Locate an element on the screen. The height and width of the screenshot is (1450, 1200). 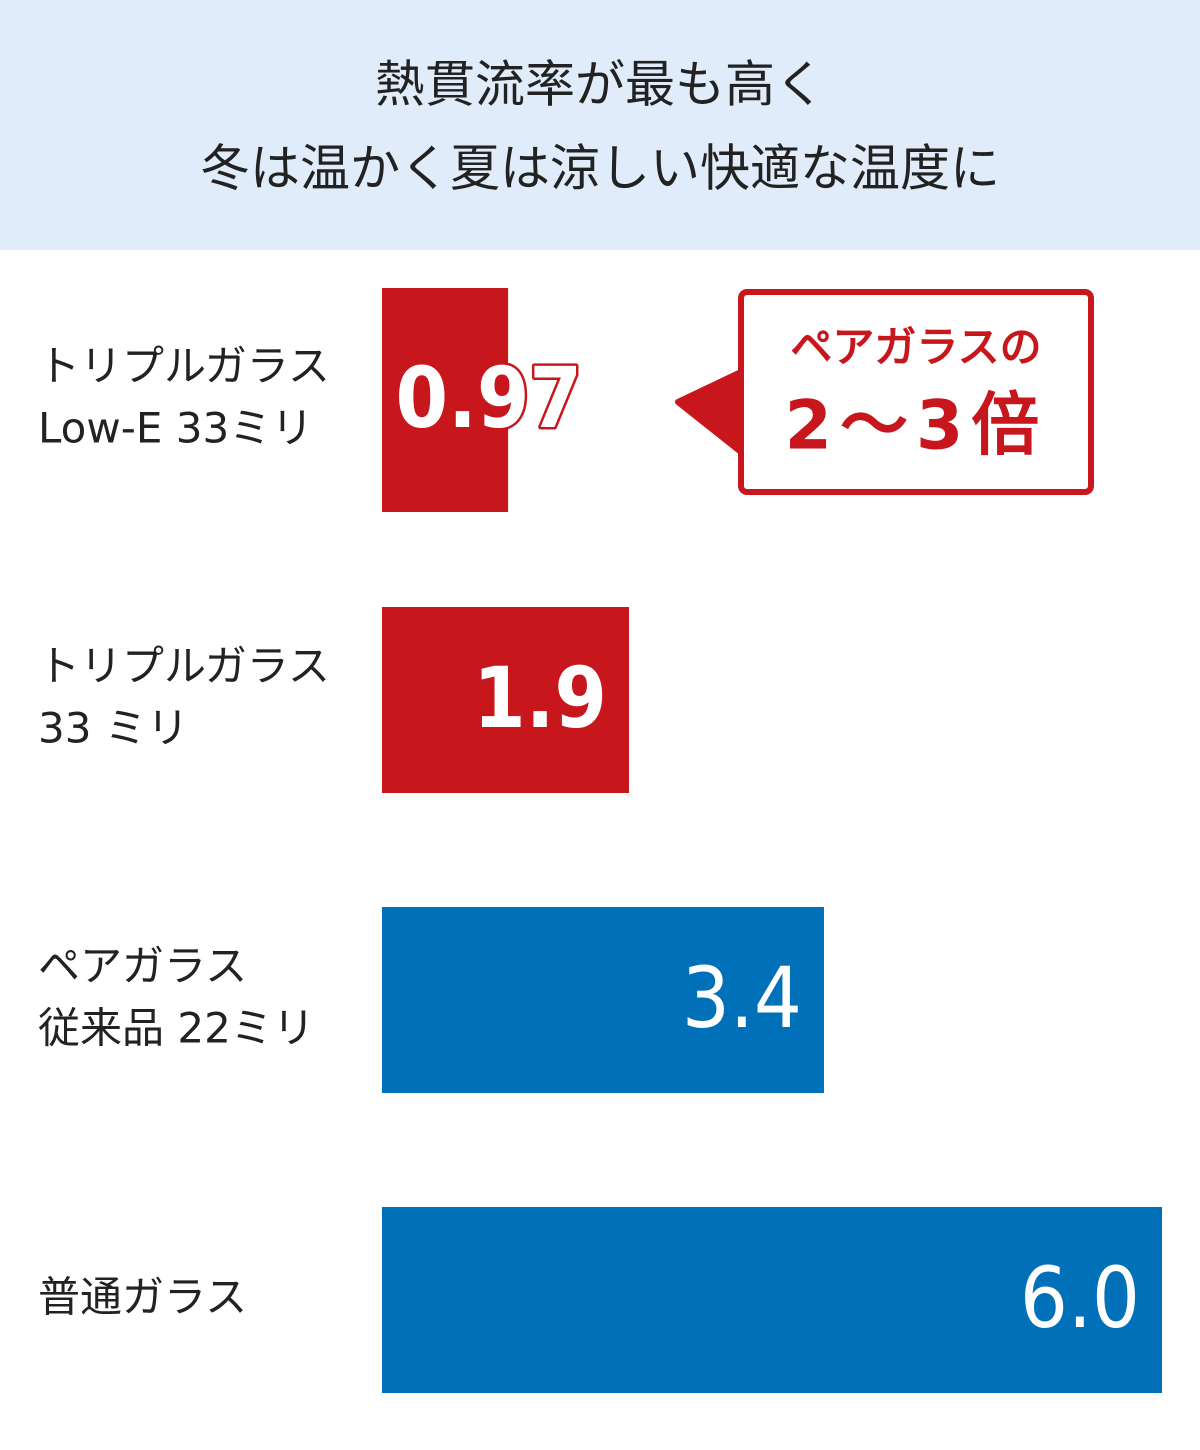
category-label: 普通ガラス is located at coordinates (142, 1297).